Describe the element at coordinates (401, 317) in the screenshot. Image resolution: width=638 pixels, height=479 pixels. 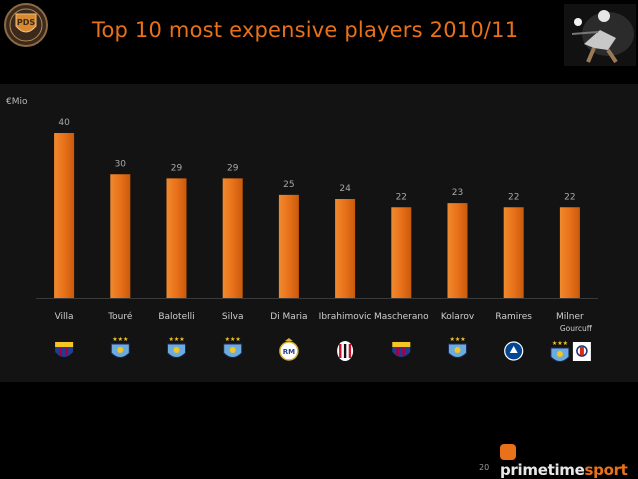
I see `category-label: Mascherano` at that location.